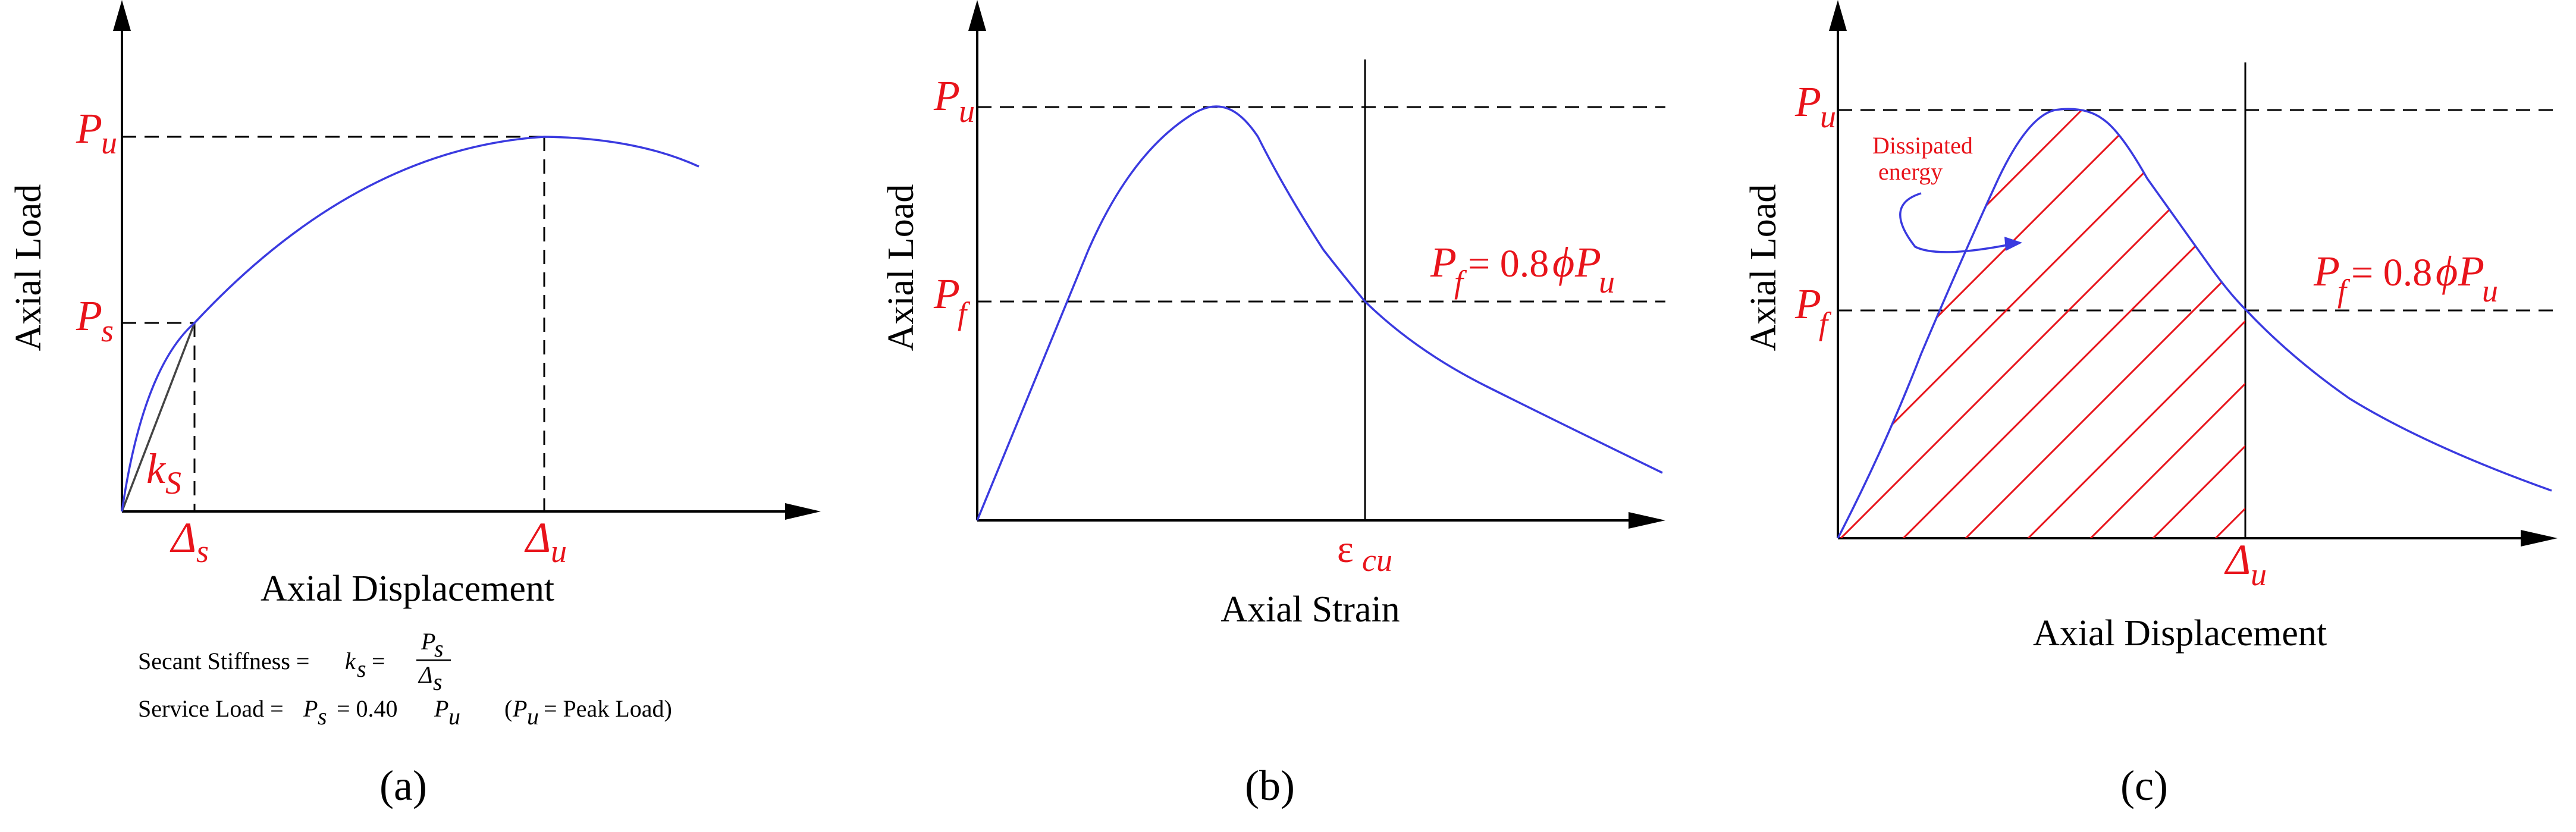 This screenshot has height=832, width=2576. Describe the element at coordinates (1910, 171) in the screenshot. I see `annotation-line2: energy` at that location.